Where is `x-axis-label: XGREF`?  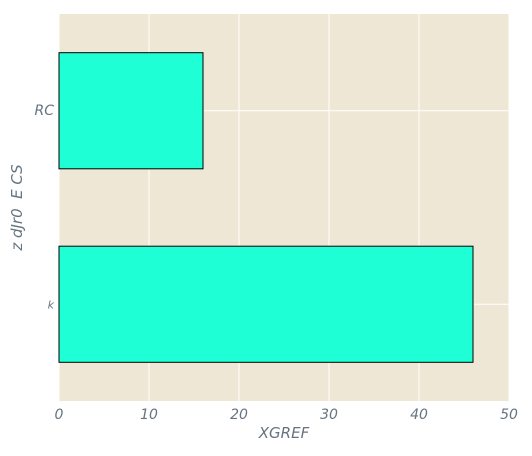
x-axis-label: XGREF is located at coordinates (284, 433).